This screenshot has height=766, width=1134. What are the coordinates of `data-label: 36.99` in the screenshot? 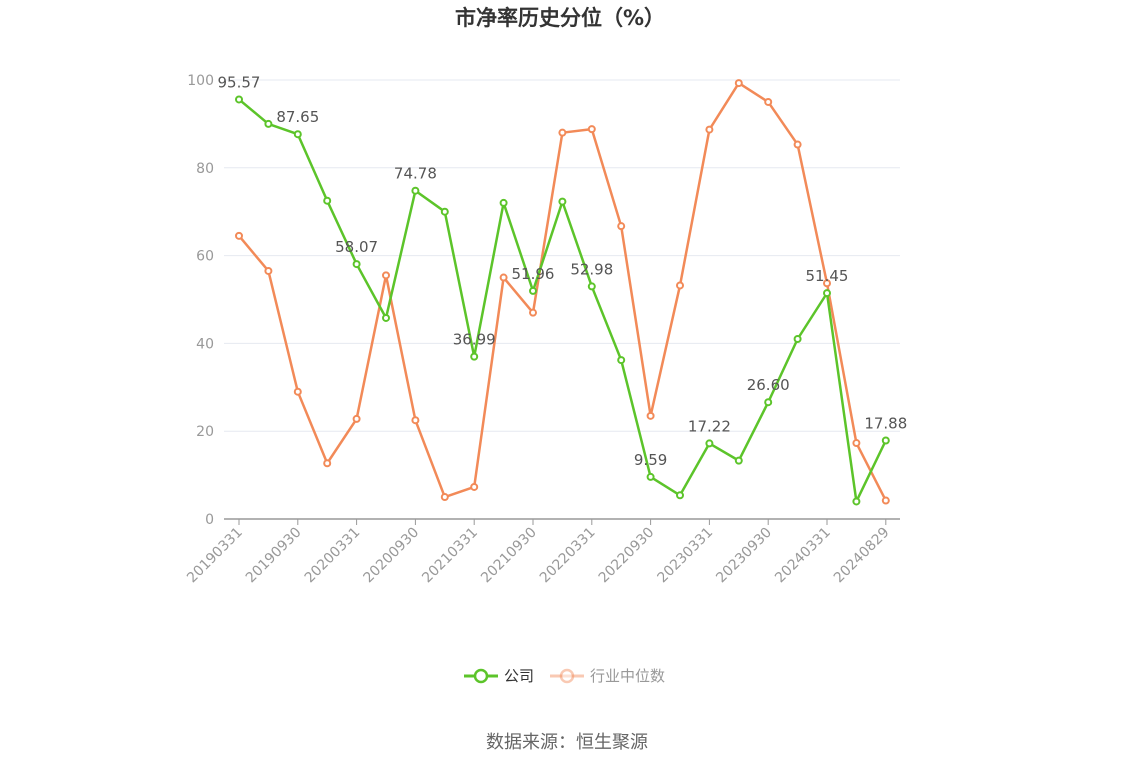 It's located at (474, 340).